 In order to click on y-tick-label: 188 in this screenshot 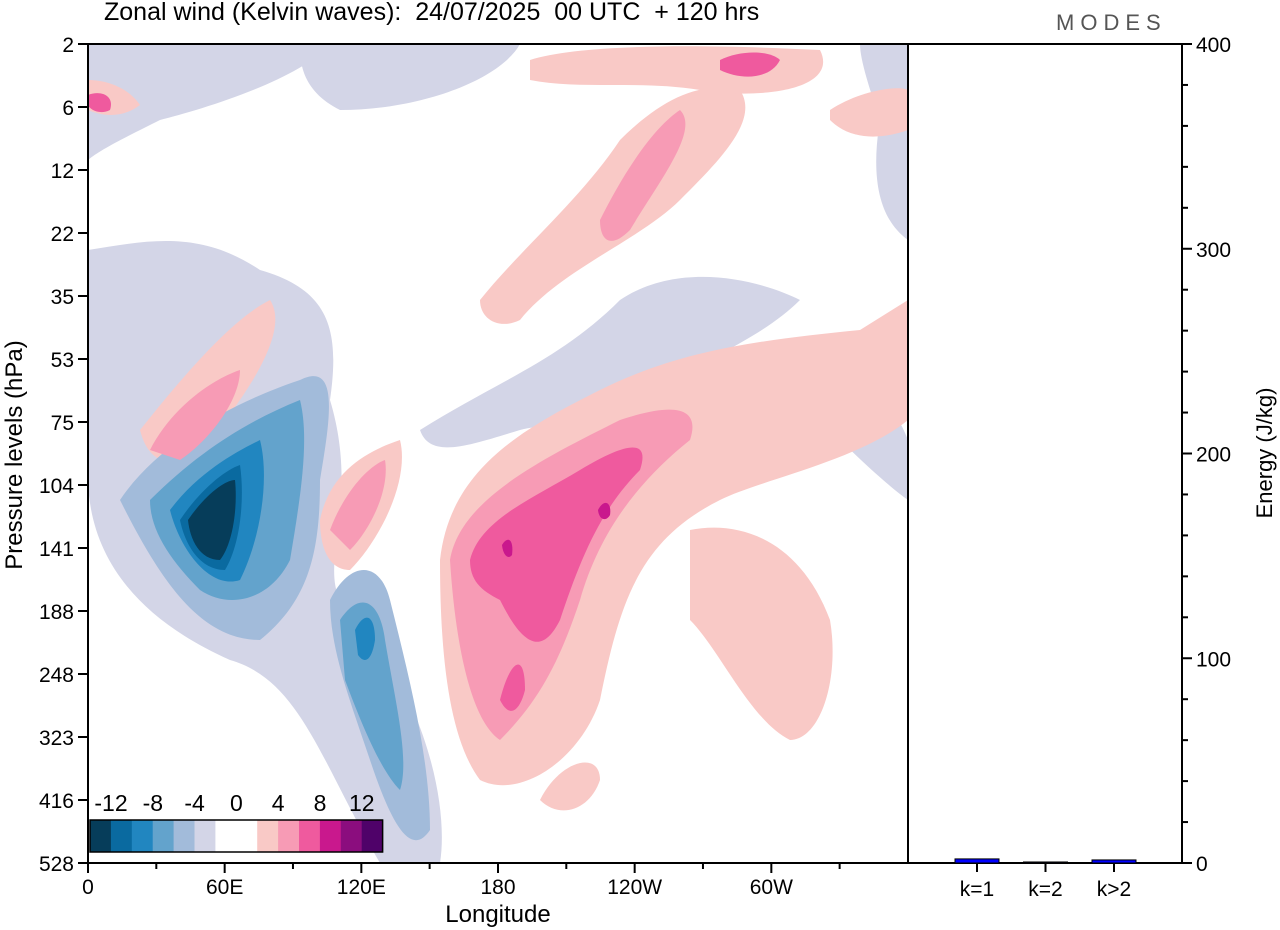, I will do `click(56, 612)`.